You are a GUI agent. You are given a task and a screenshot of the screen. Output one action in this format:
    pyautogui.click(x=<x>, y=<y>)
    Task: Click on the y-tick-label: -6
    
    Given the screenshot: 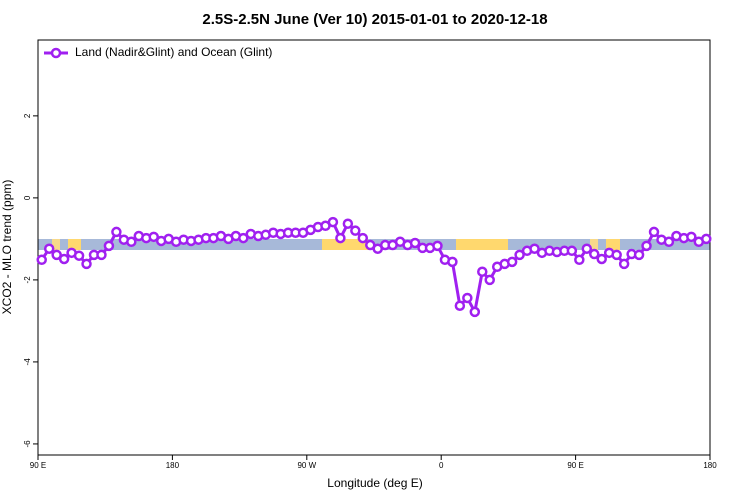 What is the action you would take?
    pyautogui.click(x=27, y=444)
    